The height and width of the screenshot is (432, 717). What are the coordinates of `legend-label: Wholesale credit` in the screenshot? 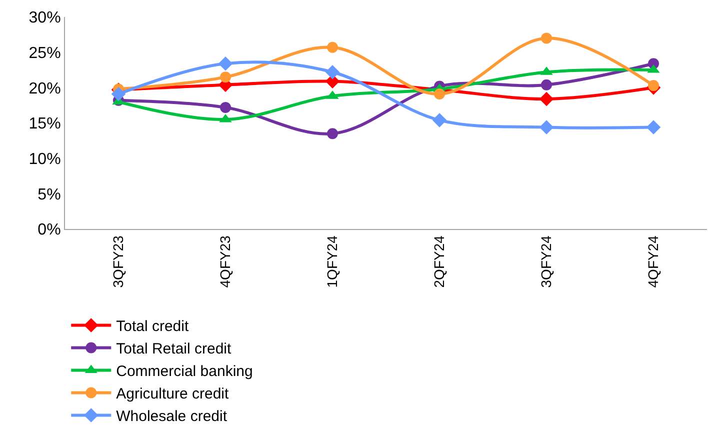 It's located at (172, 417).